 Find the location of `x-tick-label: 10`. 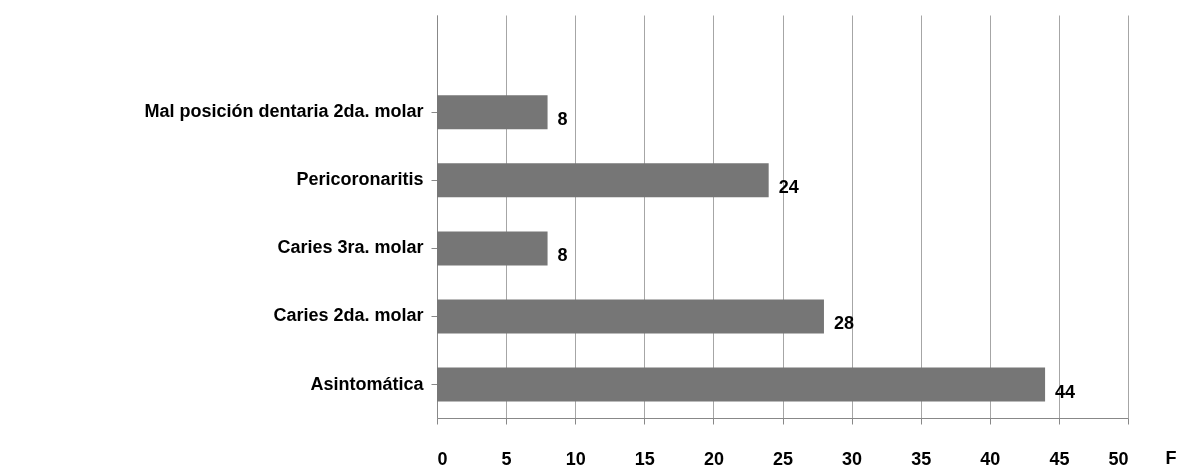

x-tick-label: 10 is located at coordinates (575, 458).